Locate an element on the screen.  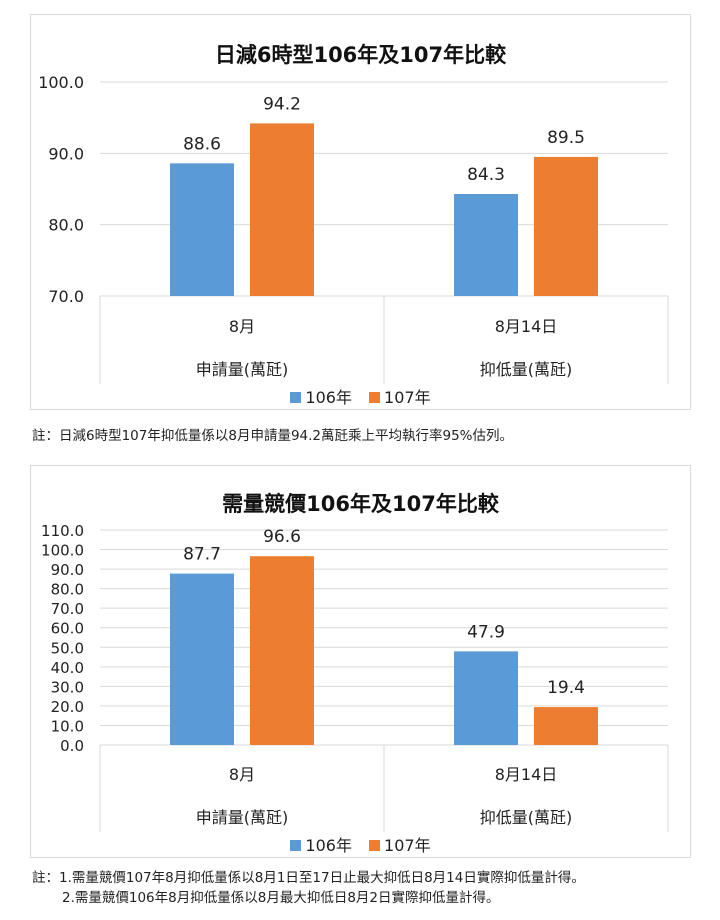
data-label: 89.5 is located at coordinates (566, 138).